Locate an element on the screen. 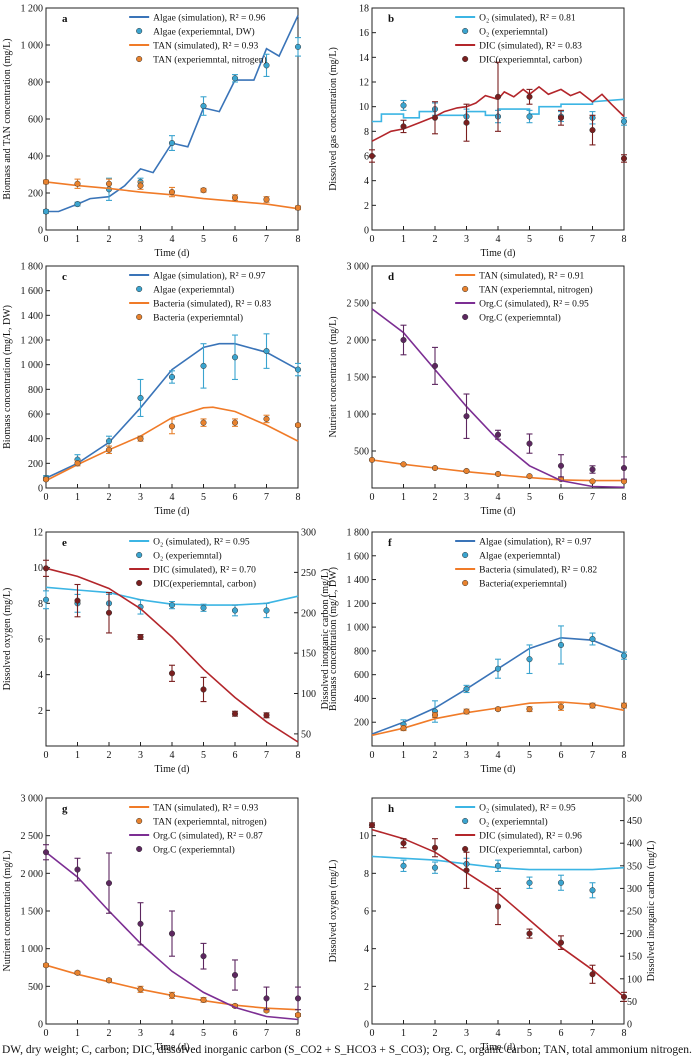 Image resolution: width=700 pixels, height=1064 pixels. legend-entry: Org.C (experiemntal) is located at coordinates (520, 318).